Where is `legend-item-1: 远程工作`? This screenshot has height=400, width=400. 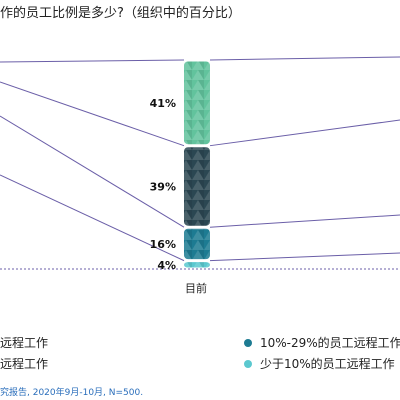 legend-item-1: 远程工作 is located at coordinates (24, 342).